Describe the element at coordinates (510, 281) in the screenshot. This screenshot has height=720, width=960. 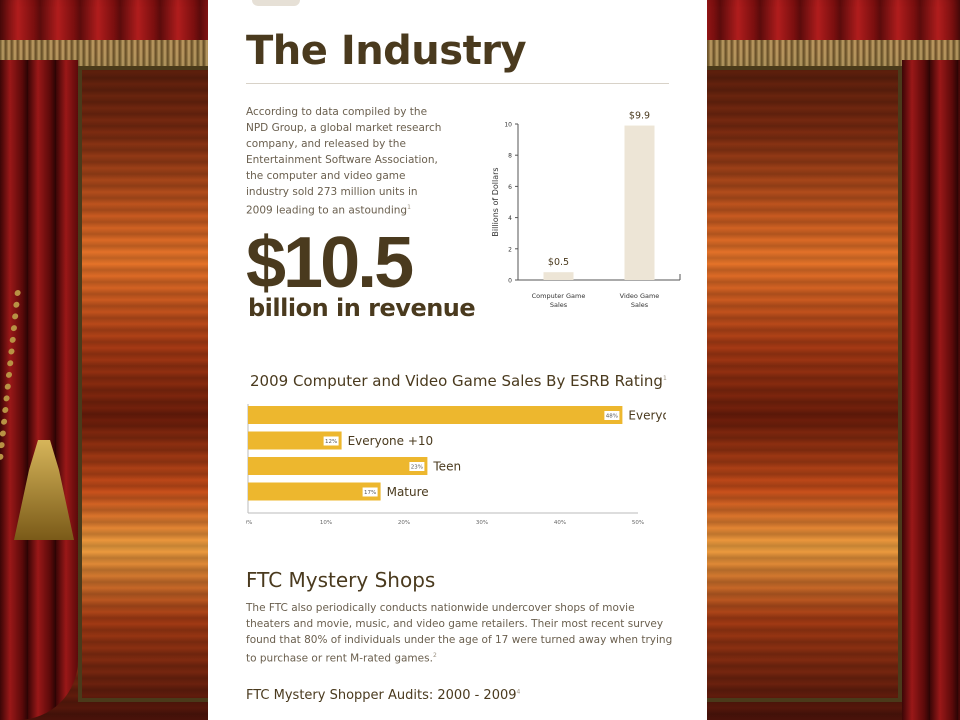
I see `y-tick-label: 0` at that location.